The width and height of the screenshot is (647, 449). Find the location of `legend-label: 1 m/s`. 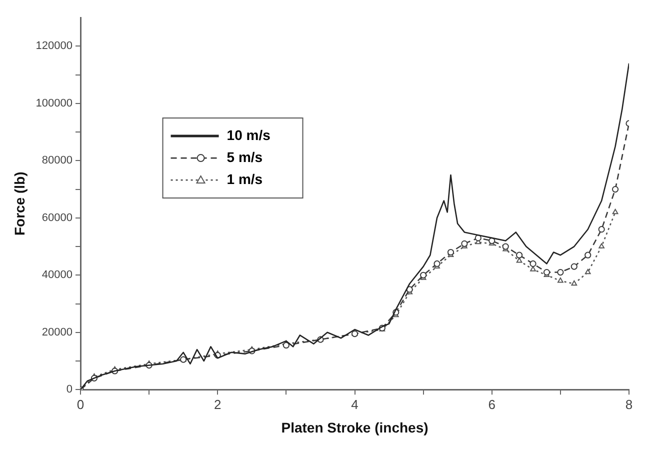

legend-label: 1 m/s is located at coordinates (244, 178).